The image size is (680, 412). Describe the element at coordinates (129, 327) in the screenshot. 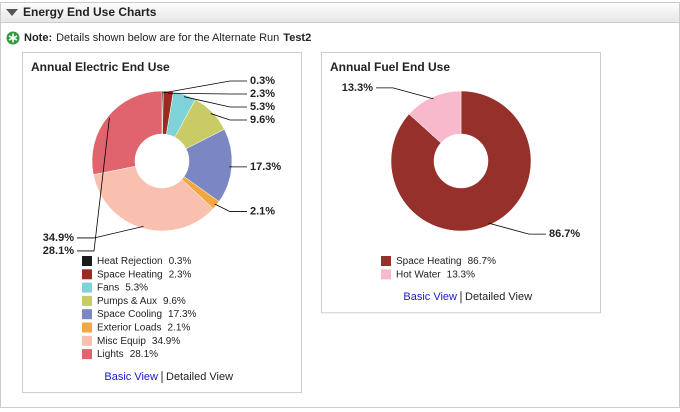

I see `legend-name: Exterior Loads` at that location.